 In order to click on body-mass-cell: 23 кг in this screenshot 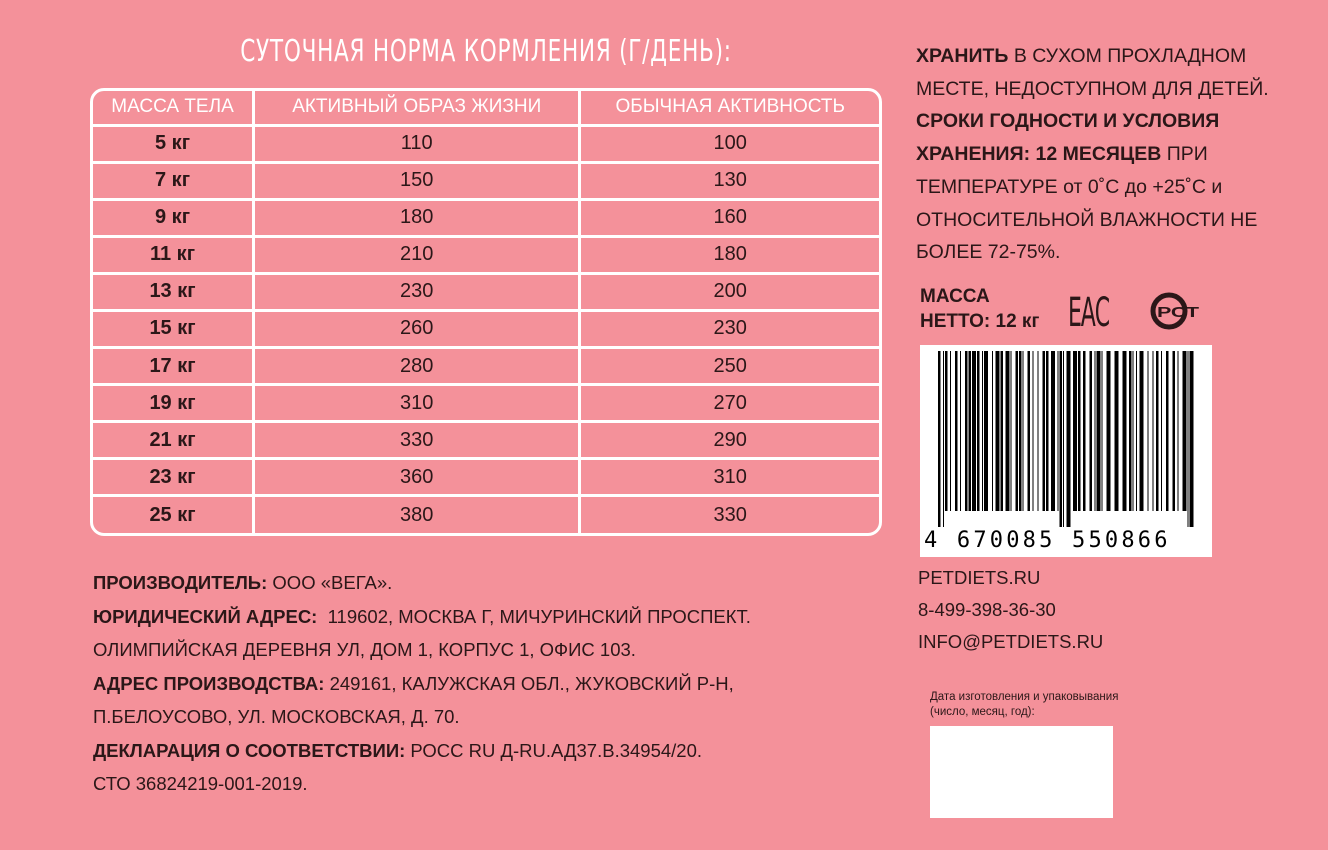, I will do `click(174, 477)`.